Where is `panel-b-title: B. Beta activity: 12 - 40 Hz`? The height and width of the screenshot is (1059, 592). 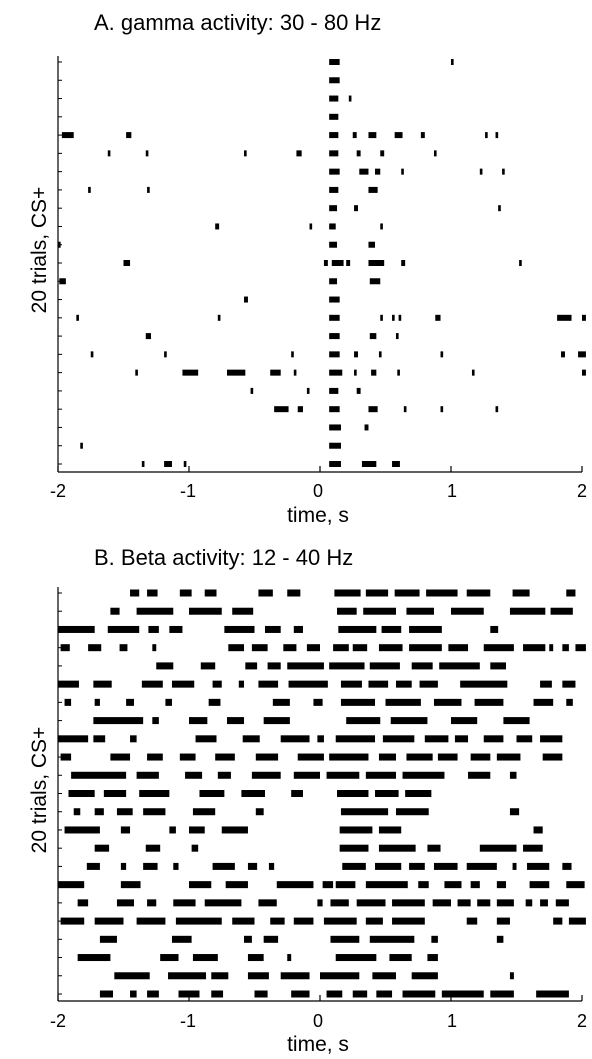 panel-b-title: B. Beta activity: 12 - 40 Hz is located at coordinates (223, 557).